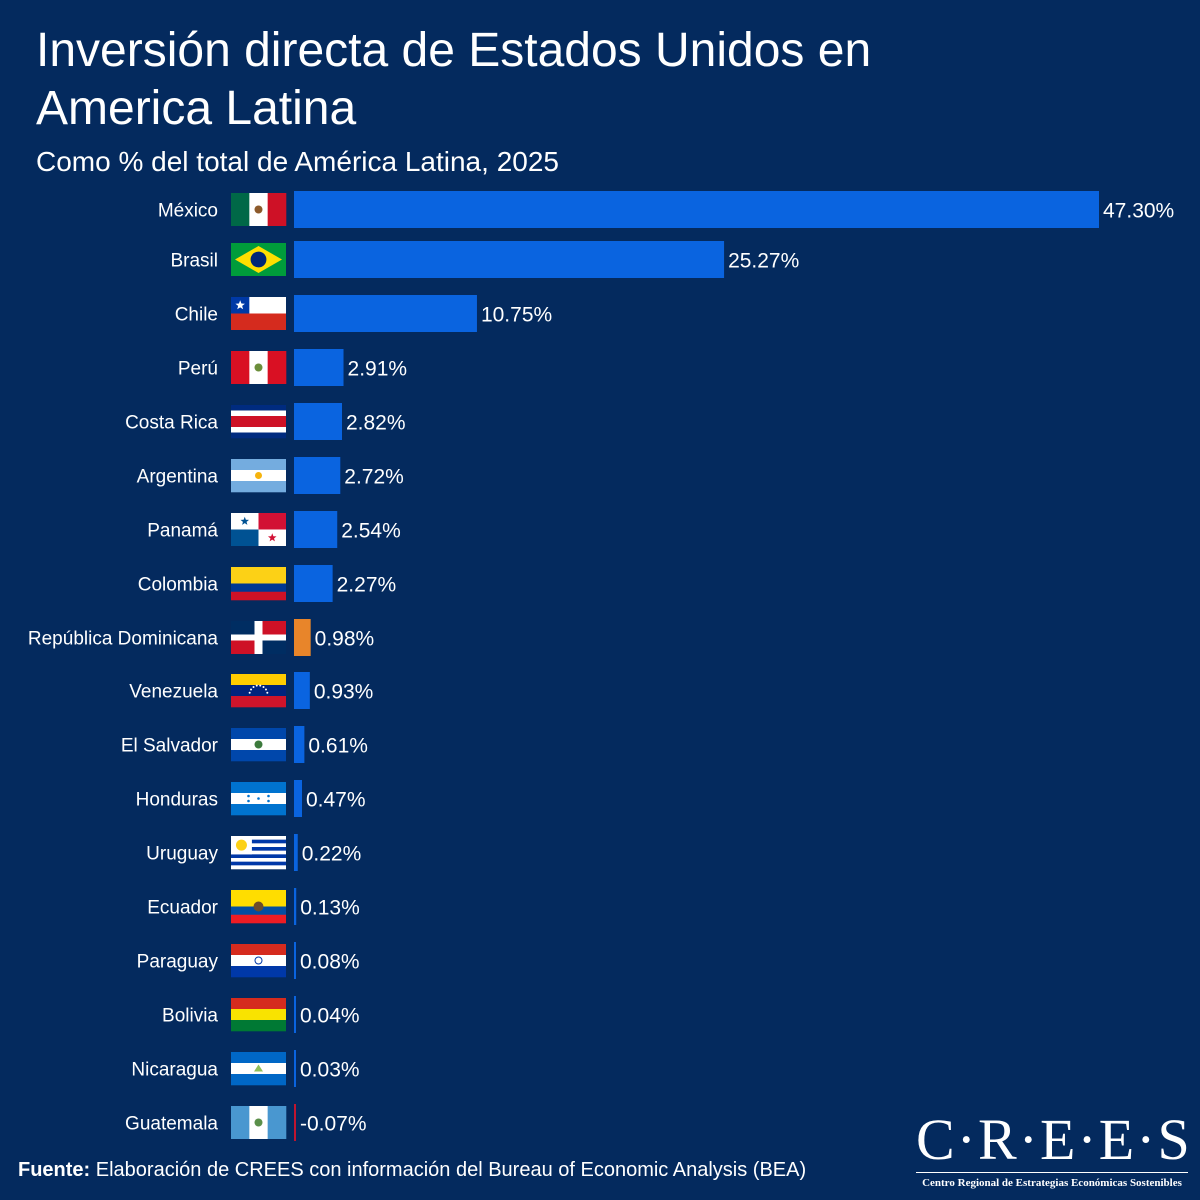  I want to click on category-label: Perú, so click(198, 369).